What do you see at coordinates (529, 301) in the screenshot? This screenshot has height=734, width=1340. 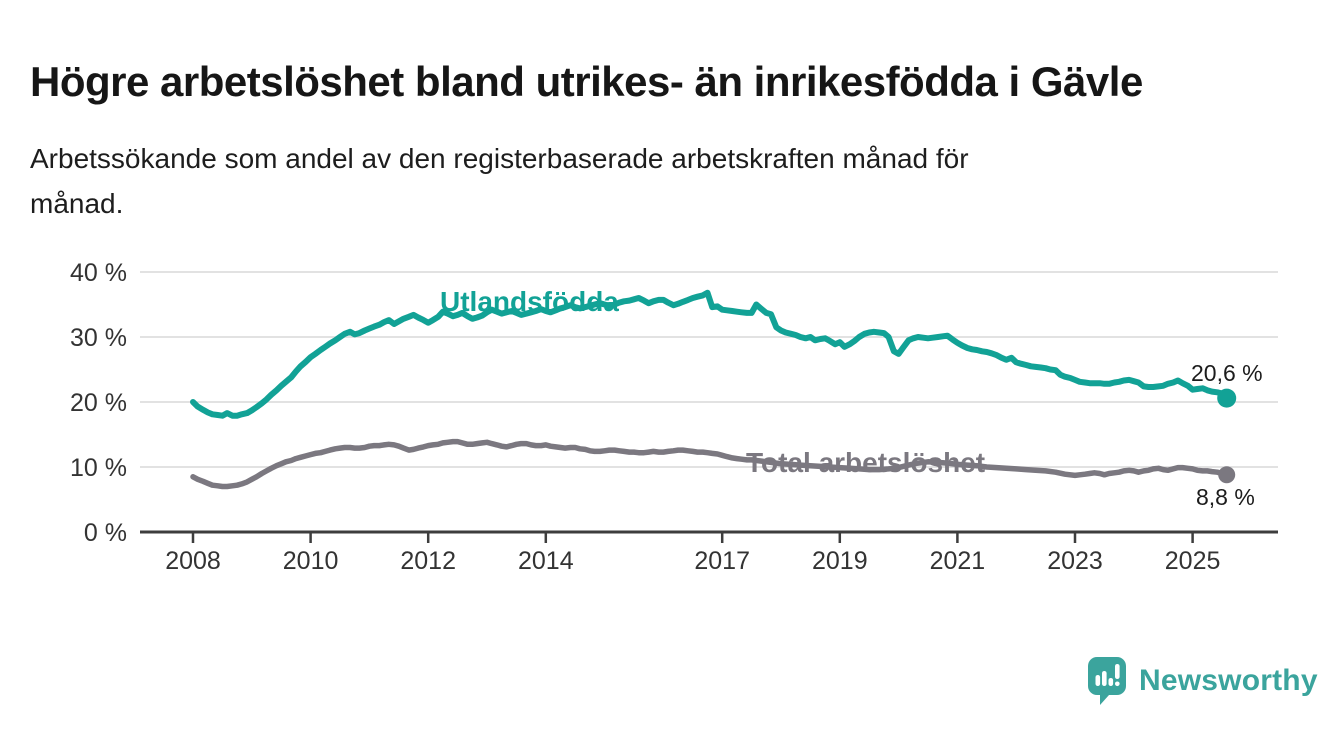 I see `series-label-utlandsfodda: Utlandsfödda` at bounding box center [529, 301].